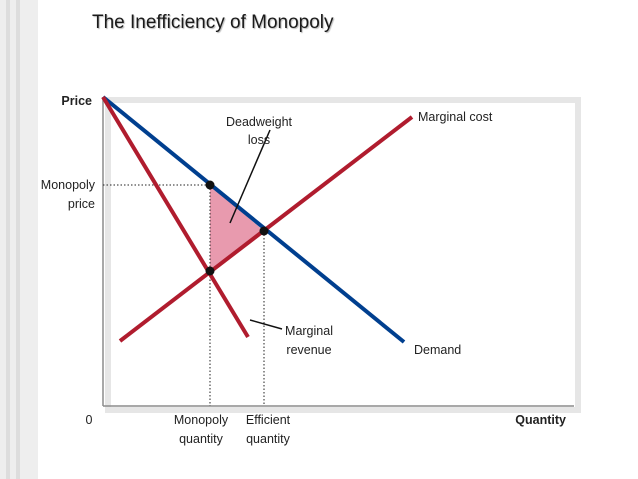 This screenshot has width=638, height=479. Describe the element at coordinates (175, 217) in the screenshot. I see `marginal-revenue-curve` at that location.